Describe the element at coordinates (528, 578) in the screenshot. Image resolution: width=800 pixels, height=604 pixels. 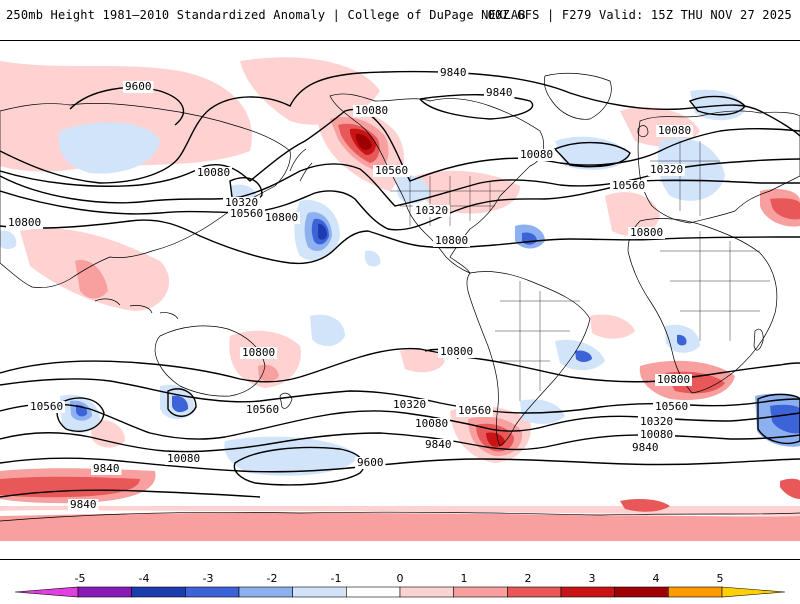
I see `colorbar-tick-label: 2` at that location.